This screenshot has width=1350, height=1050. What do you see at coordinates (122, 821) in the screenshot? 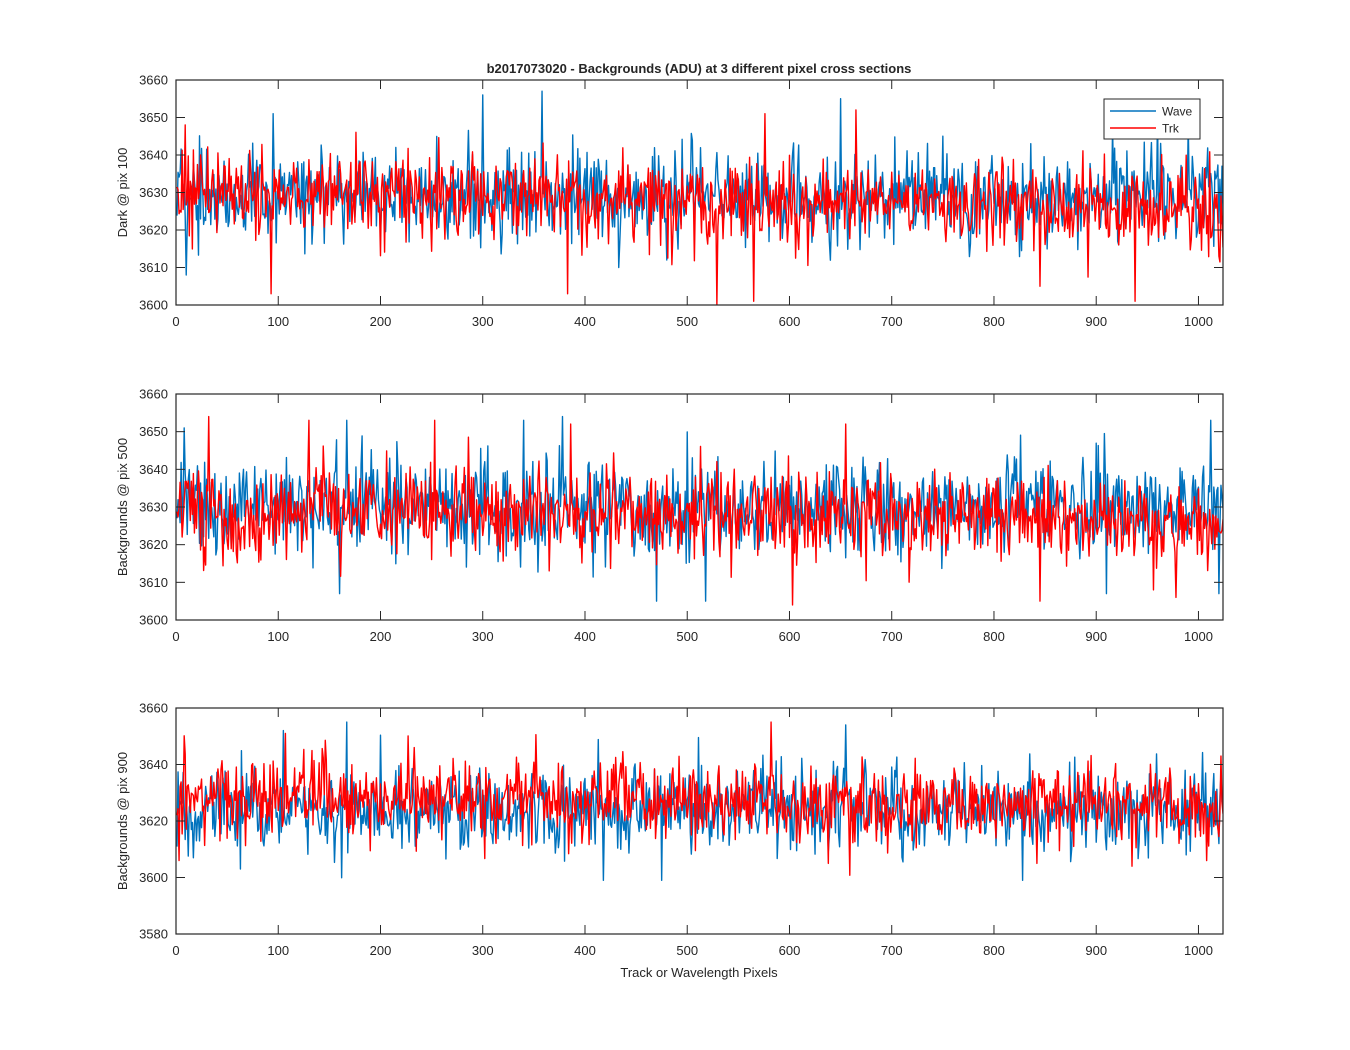
I see `y-axis-label: Backgrounds @ pix 900` at bounding box center [122, 821].